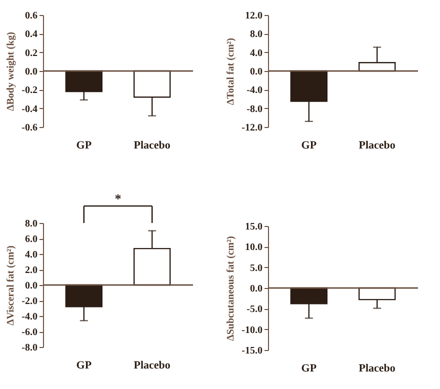 This screenshot has width=440, height=389. What do you see at coordinates (11, 286) in the screenshot?
I see `y-axis-title: ΔVisceral fat (cm²)` at bounding box center [11, 286].